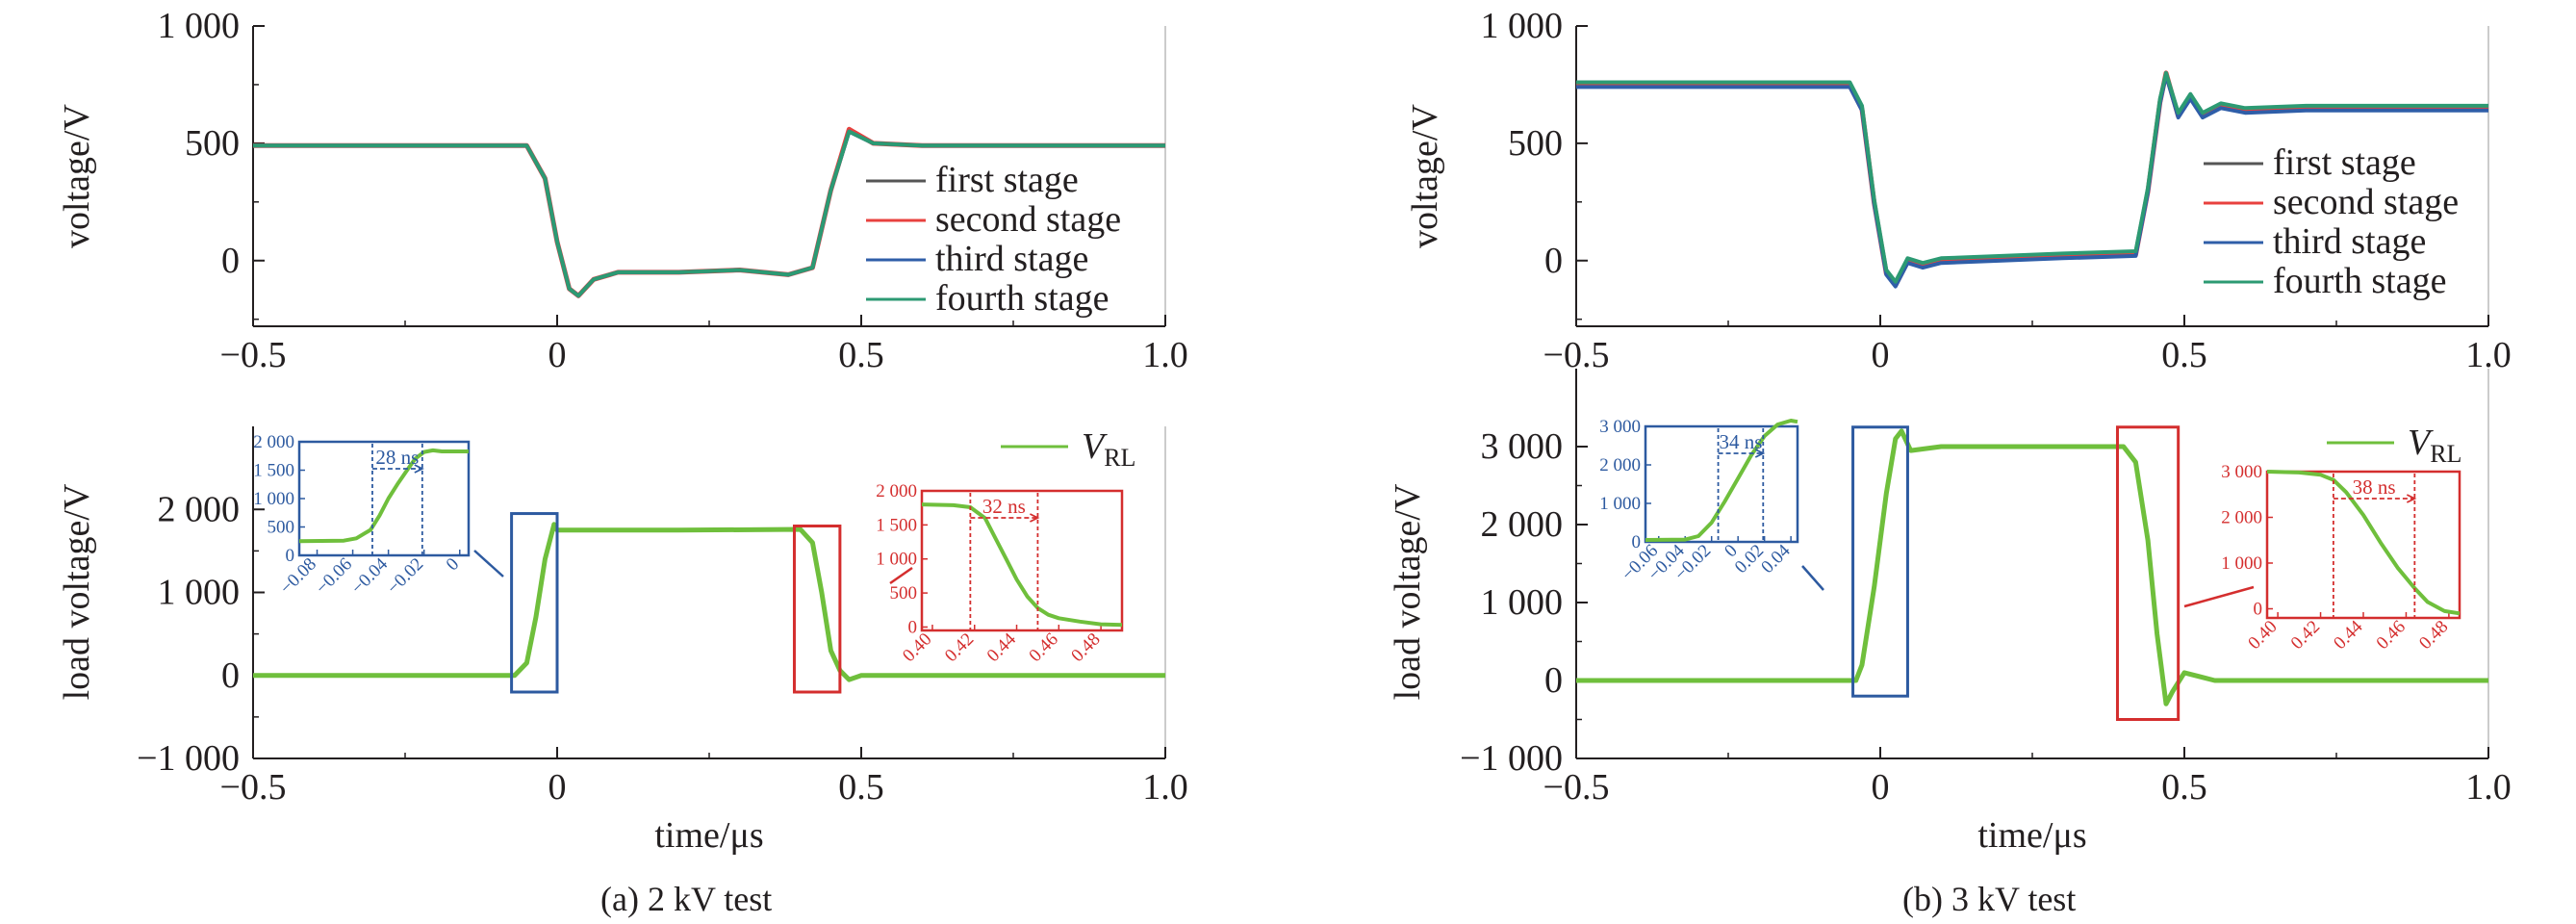 Image resolution: width=2576 pixels, height=924 pixels. Describe the element at coordinates (2445, 454) in the screenshot. I see `legend-label-sub: RL` at that location.